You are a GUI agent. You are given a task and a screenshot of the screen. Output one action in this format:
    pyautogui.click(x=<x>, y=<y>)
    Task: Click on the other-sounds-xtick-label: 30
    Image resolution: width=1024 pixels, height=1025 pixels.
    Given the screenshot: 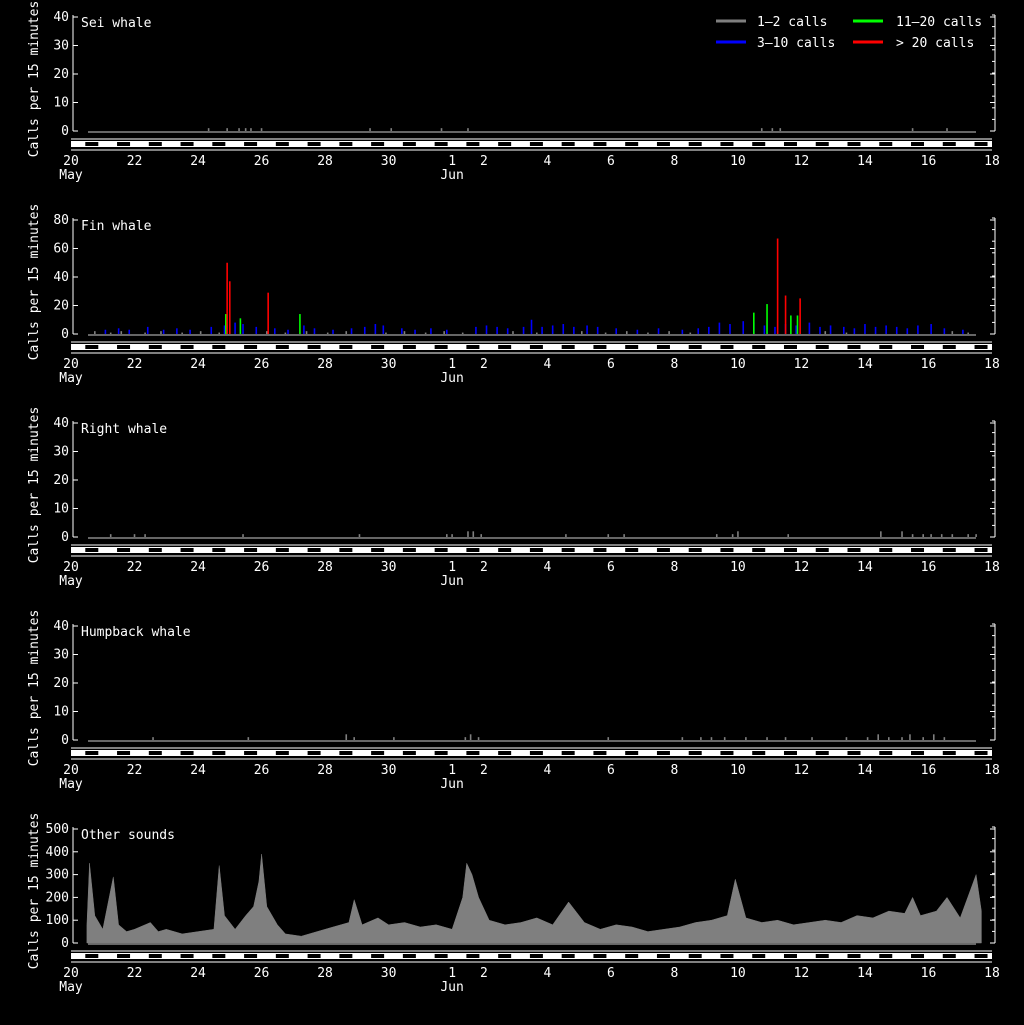 What is the action you would take?
    pyautogui.click(x=389, y=973)
    